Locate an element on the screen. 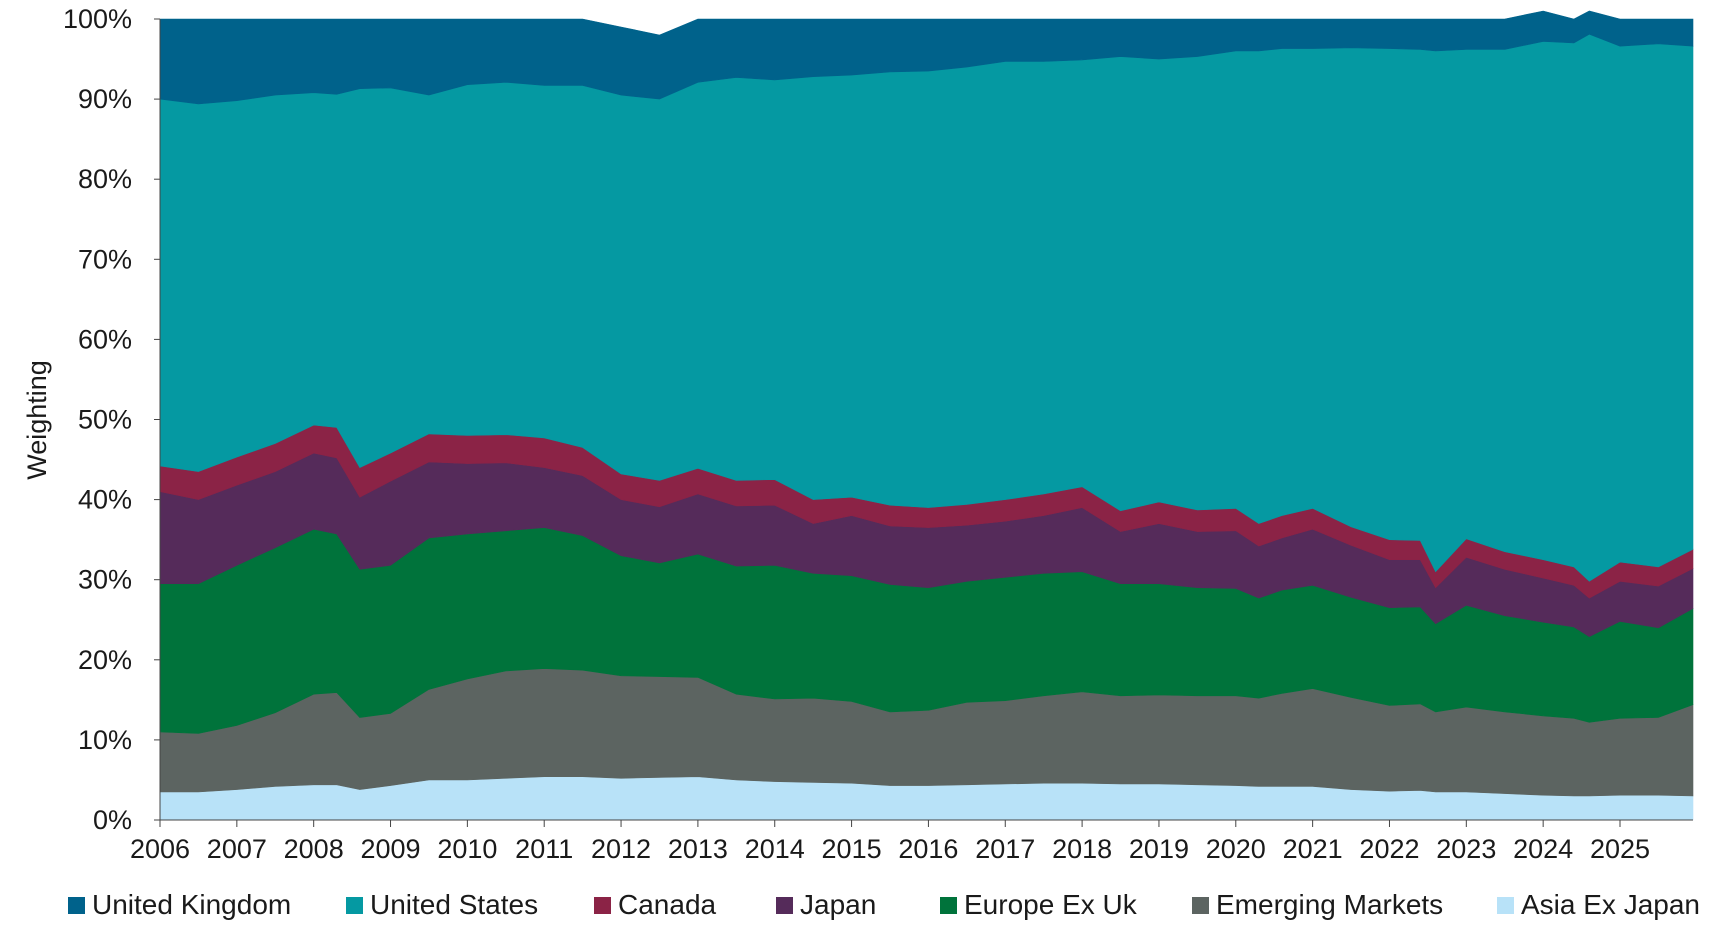 This screenshot has width=1716, height=947. y-tick-label: 90% is located at coordinates (105, 99).